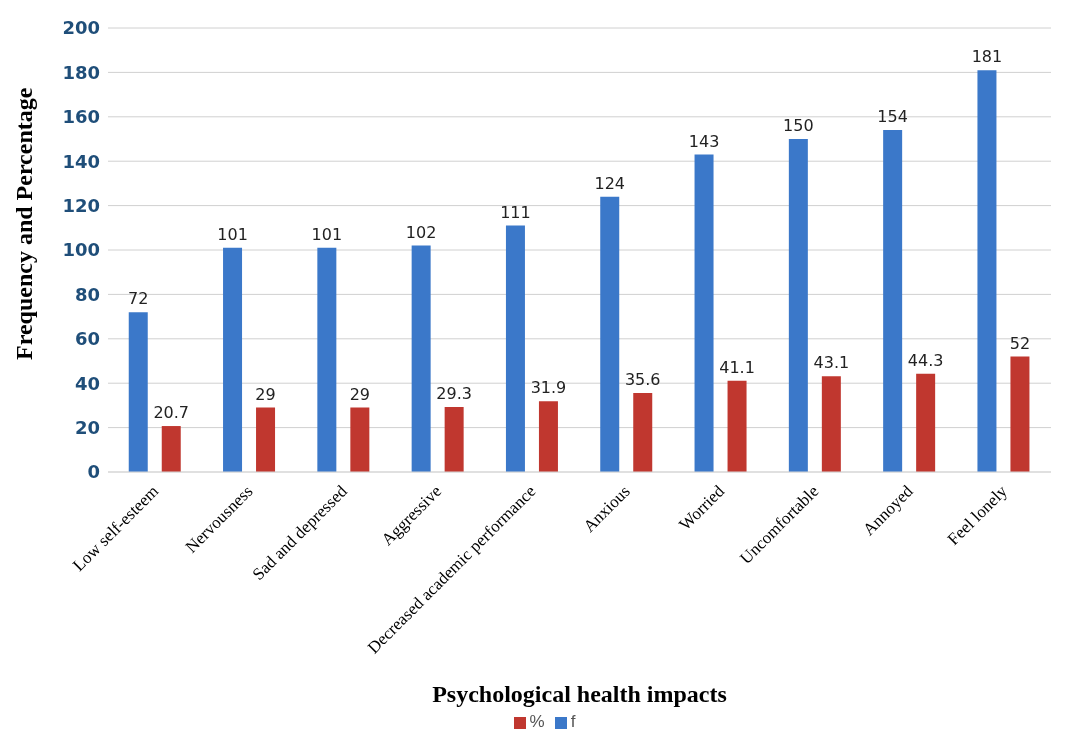 This screenshot has height=750, width=1084. I want to click on data-label: 72, so click(138, 299).